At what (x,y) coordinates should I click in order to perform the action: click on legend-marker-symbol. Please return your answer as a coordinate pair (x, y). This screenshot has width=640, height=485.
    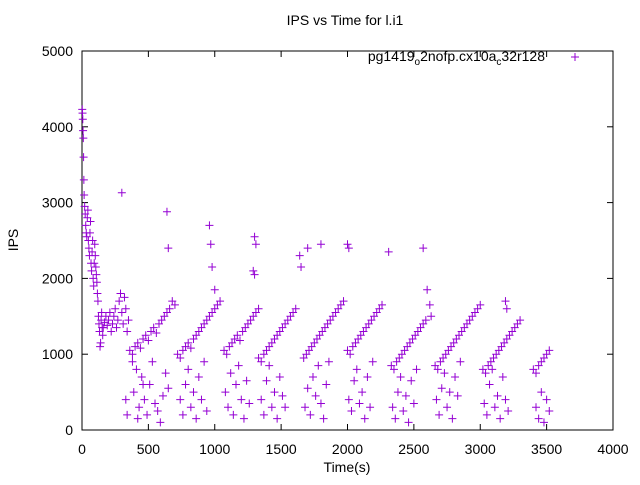
    Looking at the image, I should click on (575, 57).